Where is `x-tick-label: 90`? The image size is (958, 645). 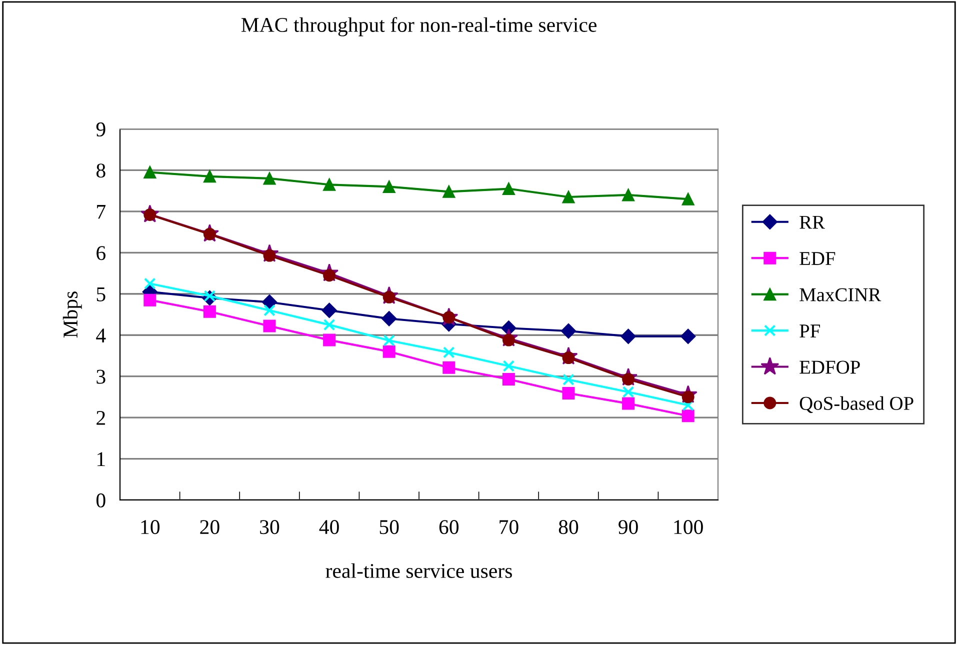 x-tick-label: 90 is located at coordinates (628, 527).